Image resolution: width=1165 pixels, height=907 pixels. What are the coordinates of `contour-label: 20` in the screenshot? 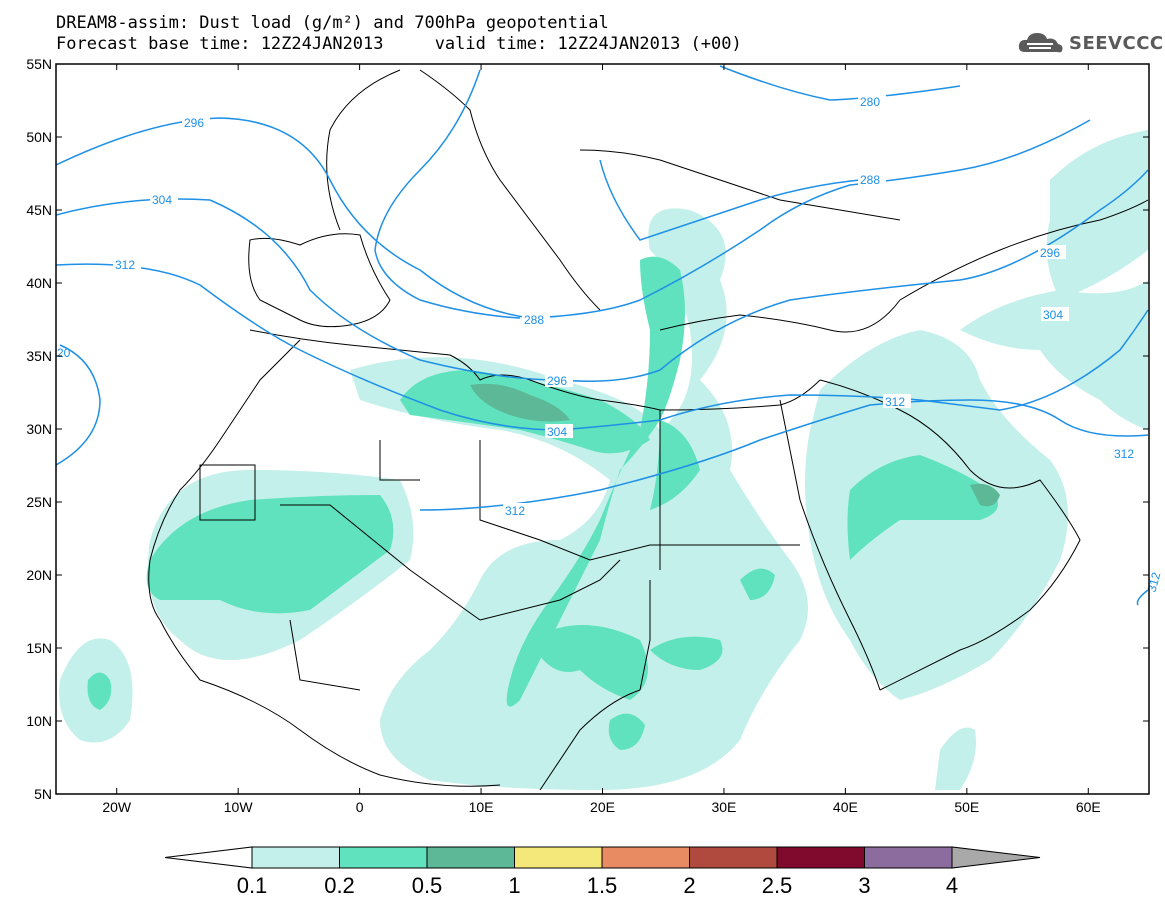 It's located at (64, 353).